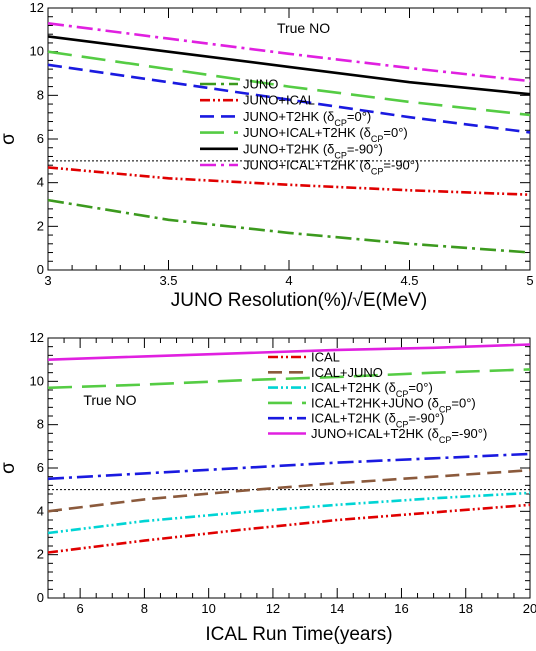 This screenshot has height=651, width=536. I want to click on legend-label-2: JUNO+ICAL, so click(279, 100).